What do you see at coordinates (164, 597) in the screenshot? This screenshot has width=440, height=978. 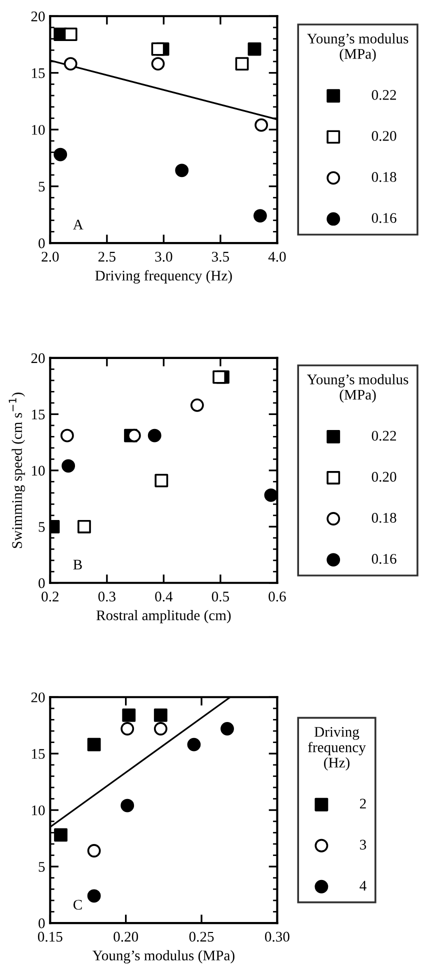 I see `x-tick-label: 0.4` at bounding box center [164, 597].